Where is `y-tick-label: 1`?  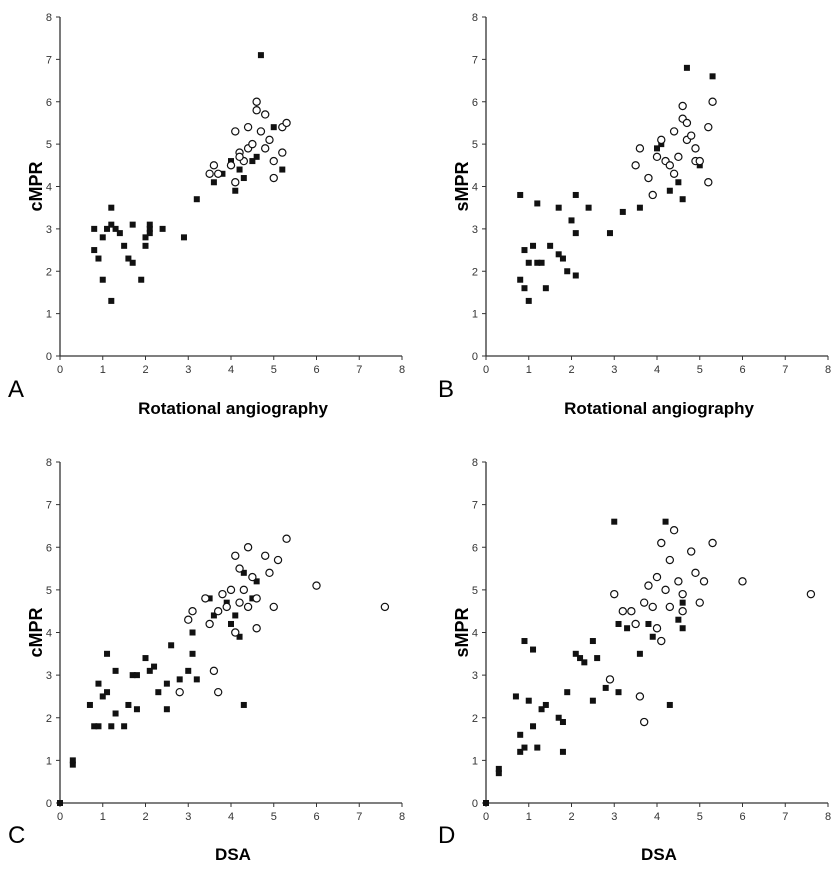 y-tick-label: 1 is located at coordinates (49, 315).